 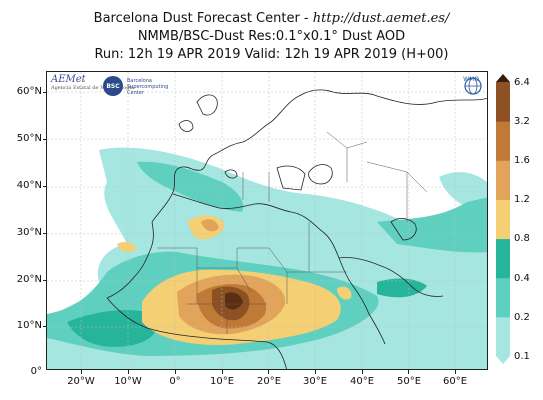 I want to click on colorbar-top-arrow, so click(x=503, y=78).